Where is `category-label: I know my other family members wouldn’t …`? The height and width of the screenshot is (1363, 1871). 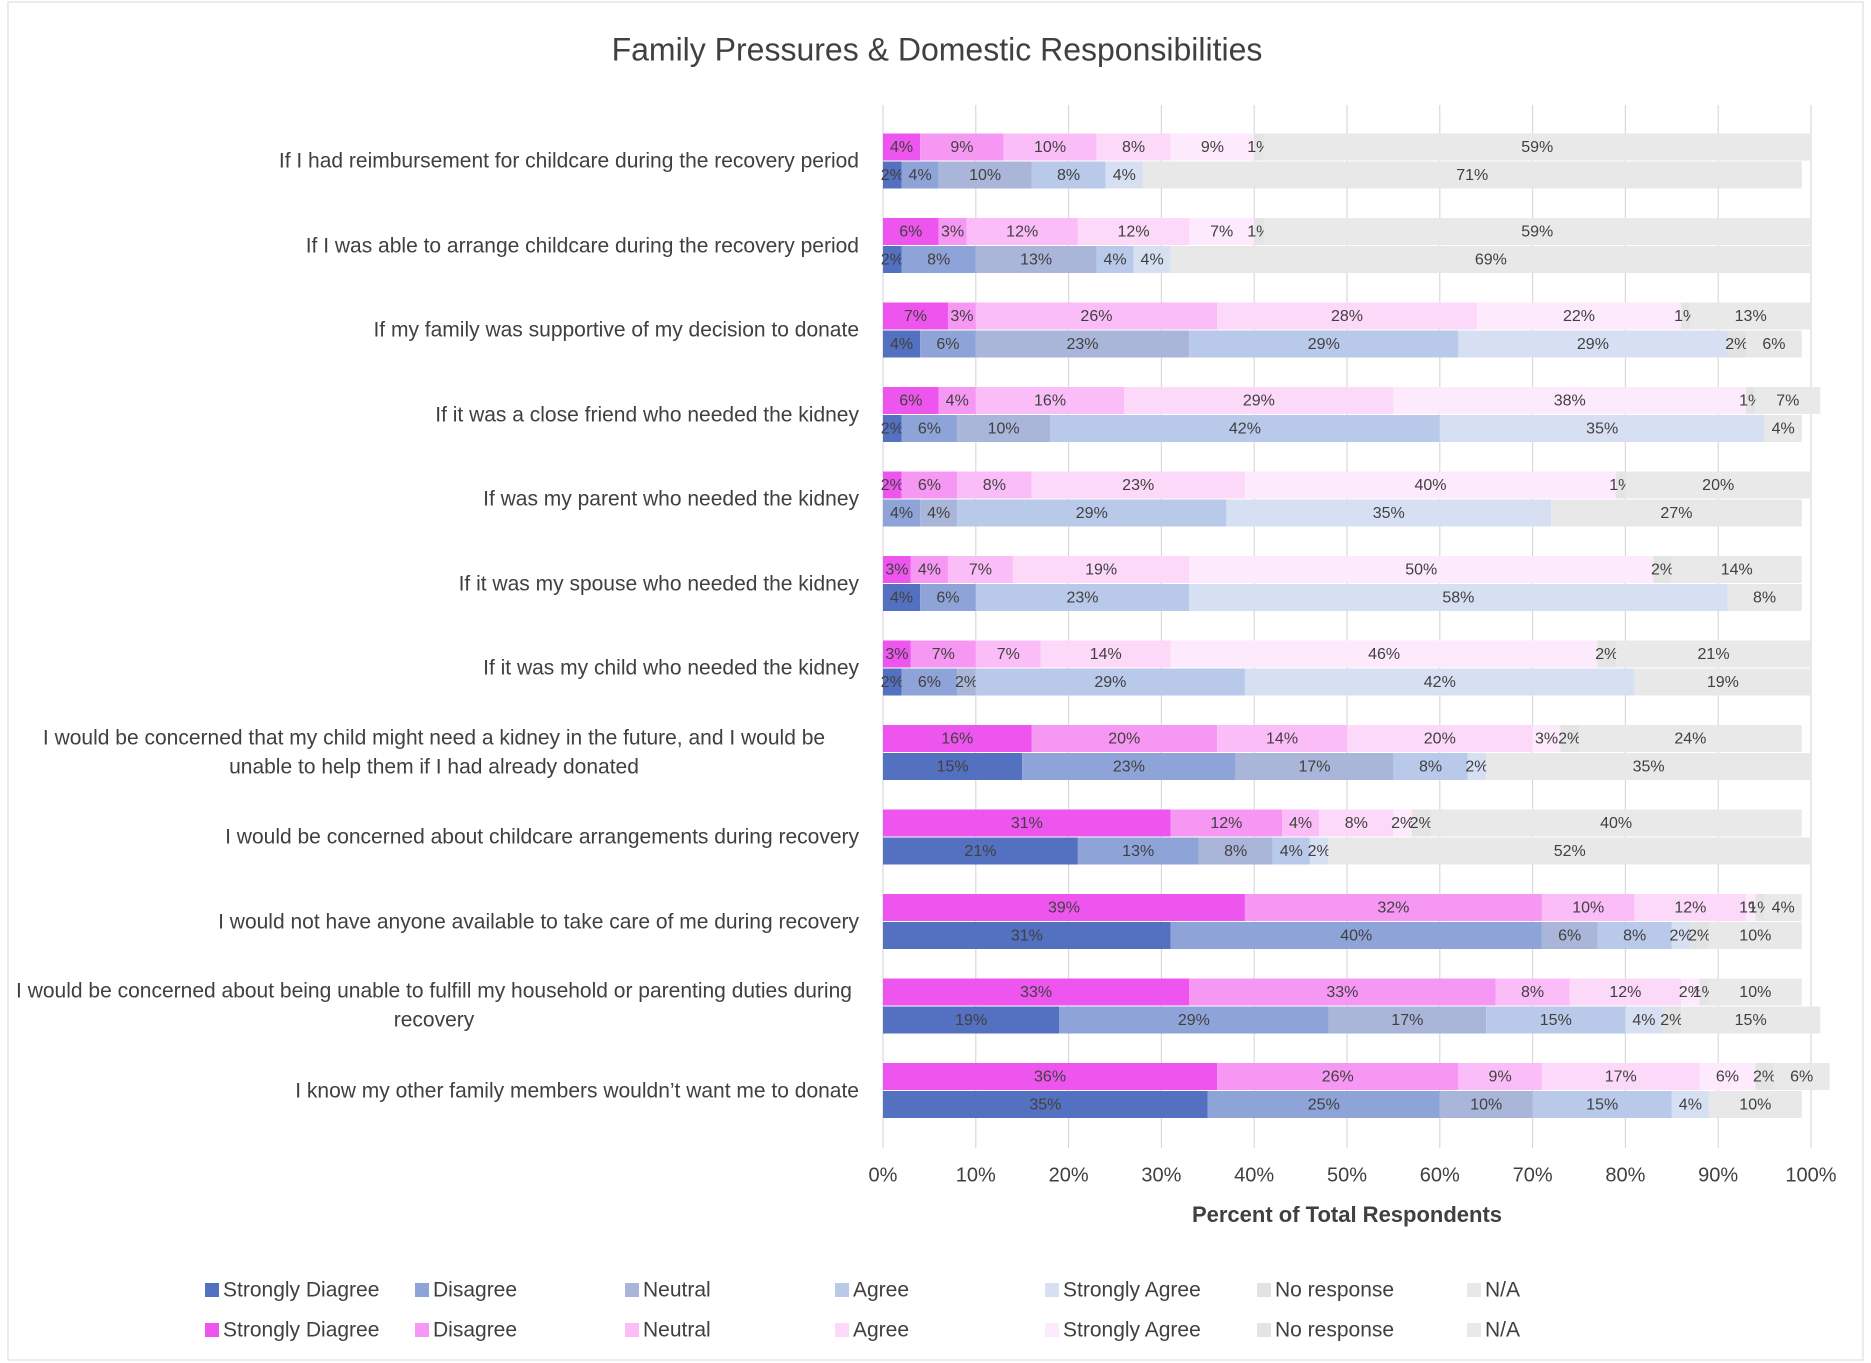
category-label: I know my other family members wouldn’t … is located at coordinates (429, 1090).